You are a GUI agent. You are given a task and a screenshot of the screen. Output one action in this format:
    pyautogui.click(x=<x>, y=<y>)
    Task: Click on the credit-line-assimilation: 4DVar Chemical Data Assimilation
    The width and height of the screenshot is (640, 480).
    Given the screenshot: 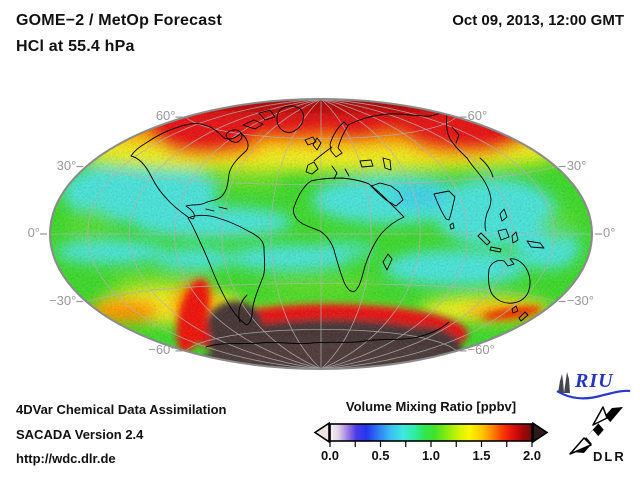 What is the action you would take?
    pyautogui.click(x=121, y=409)
    